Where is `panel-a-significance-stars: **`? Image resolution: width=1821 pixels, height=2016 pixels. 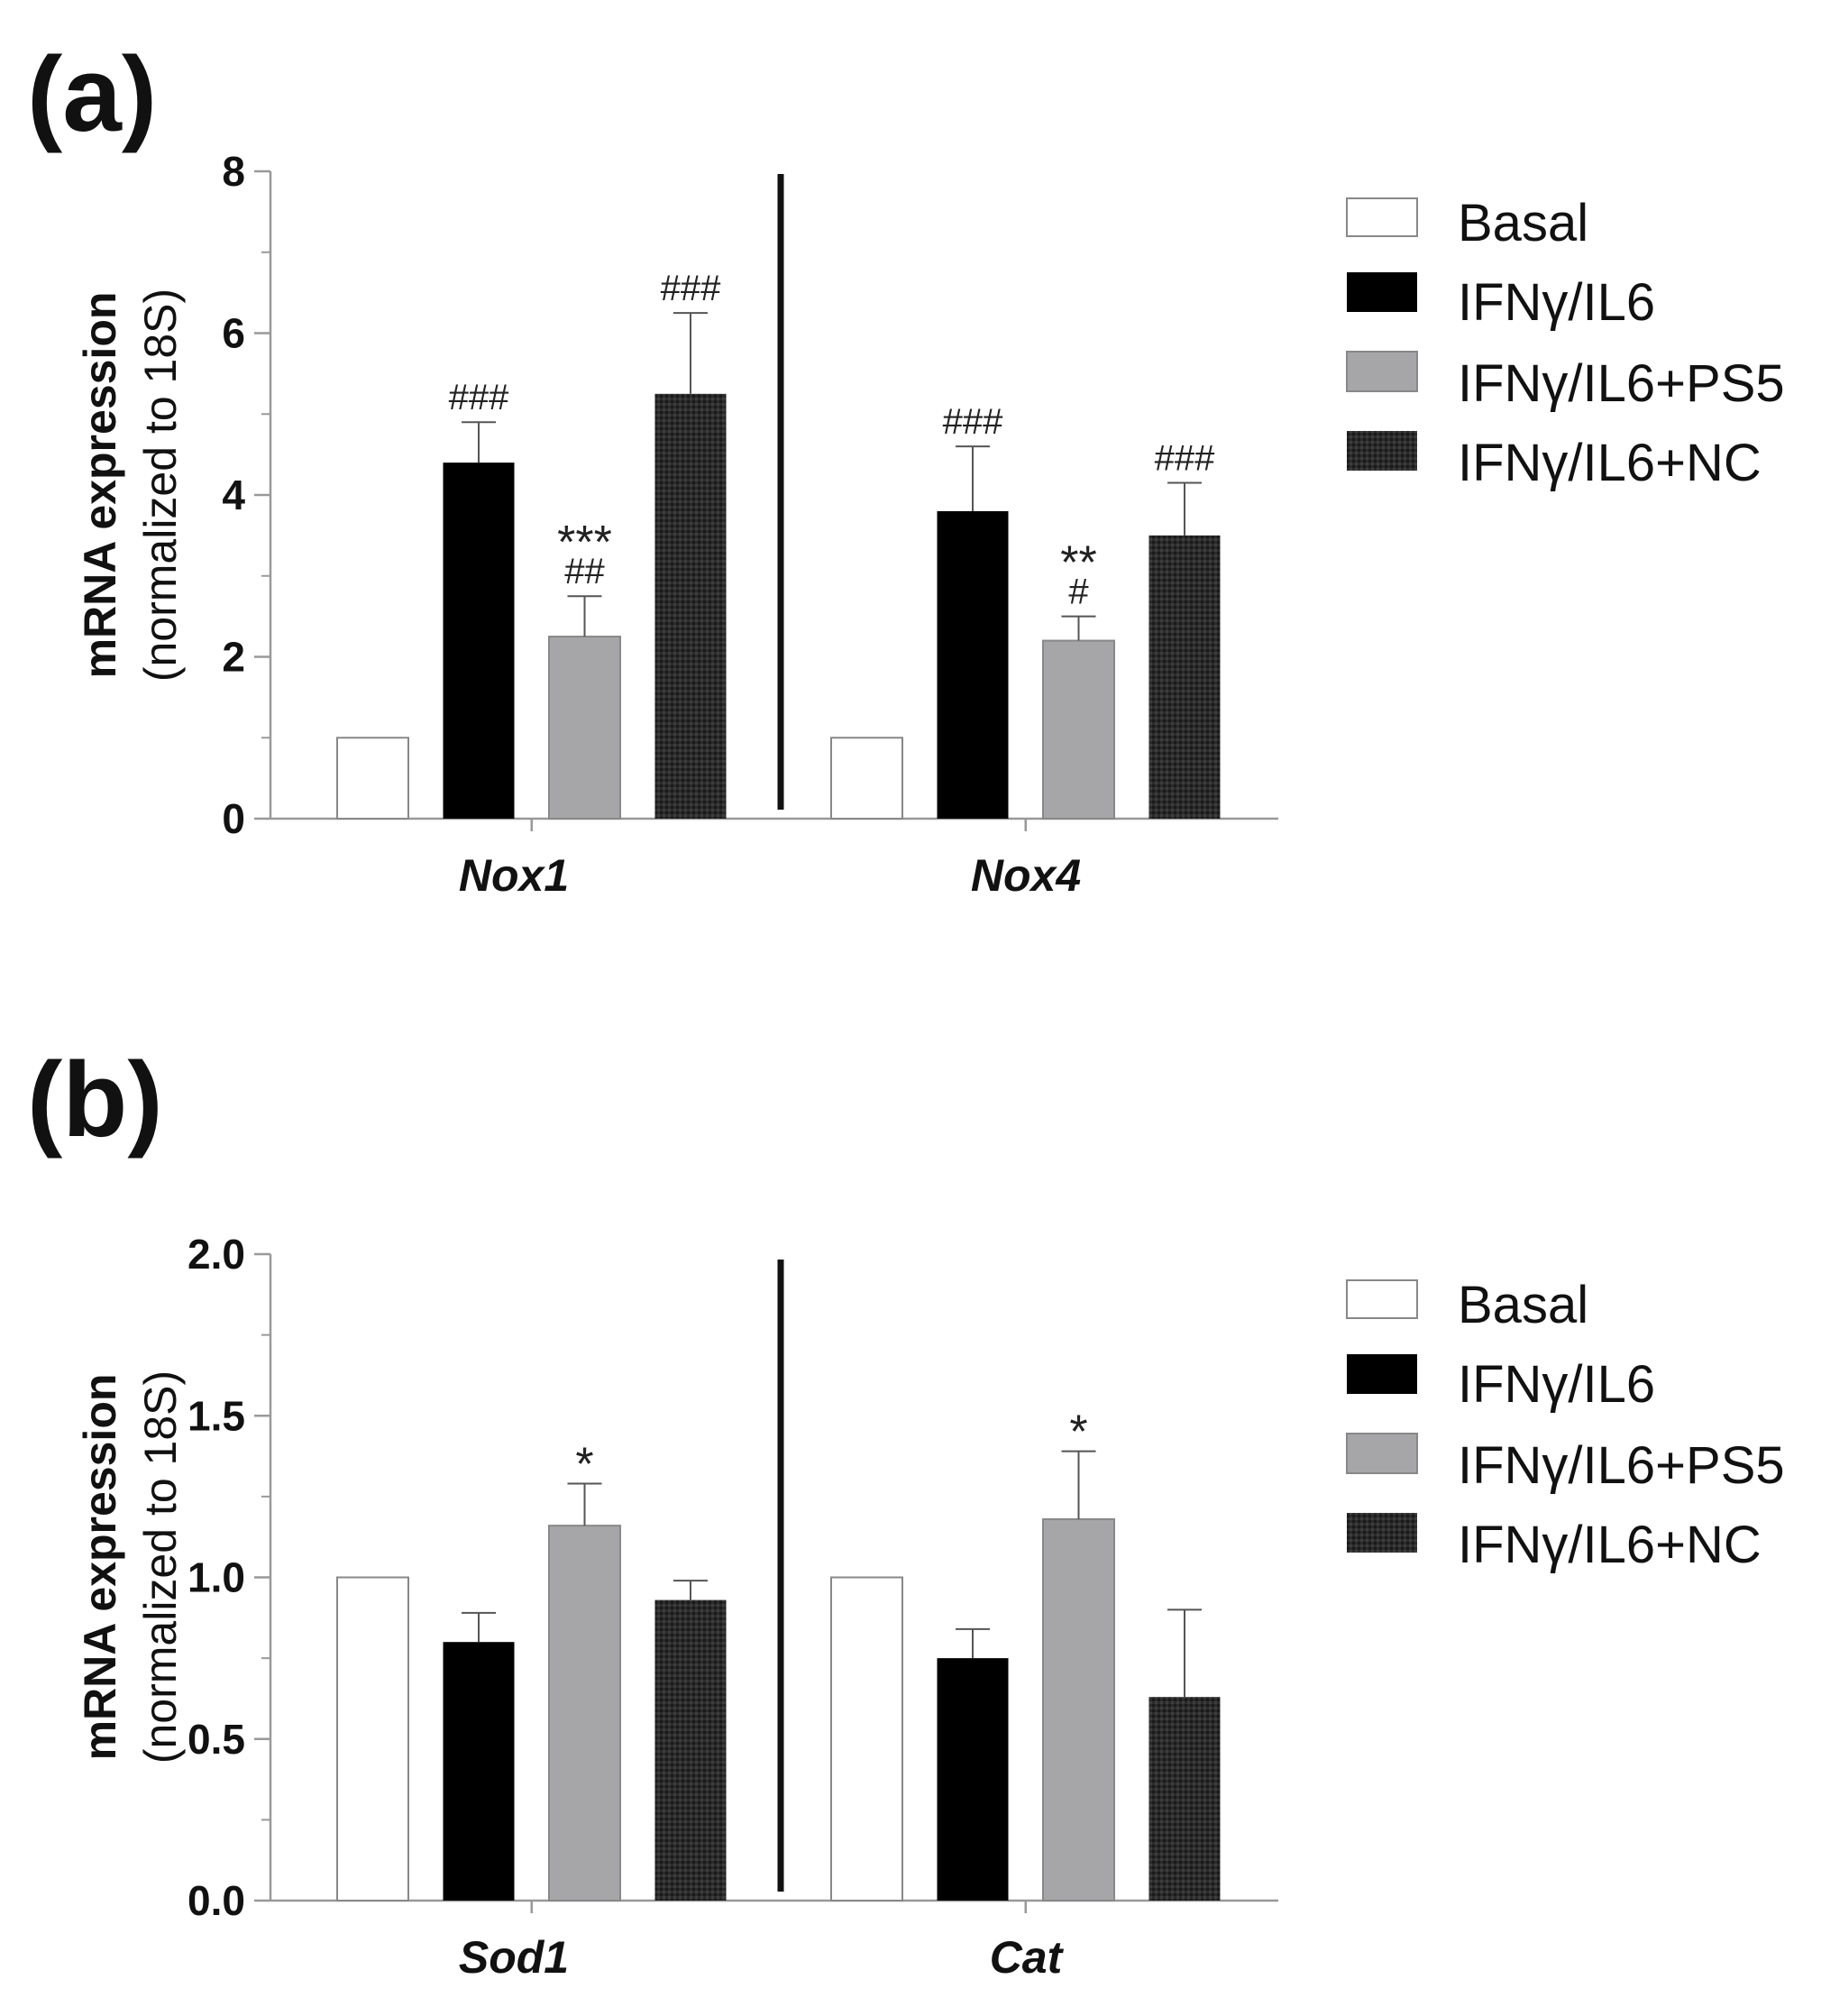
panel-a-significance-stars: ** is located at coordinates (1078, 563).